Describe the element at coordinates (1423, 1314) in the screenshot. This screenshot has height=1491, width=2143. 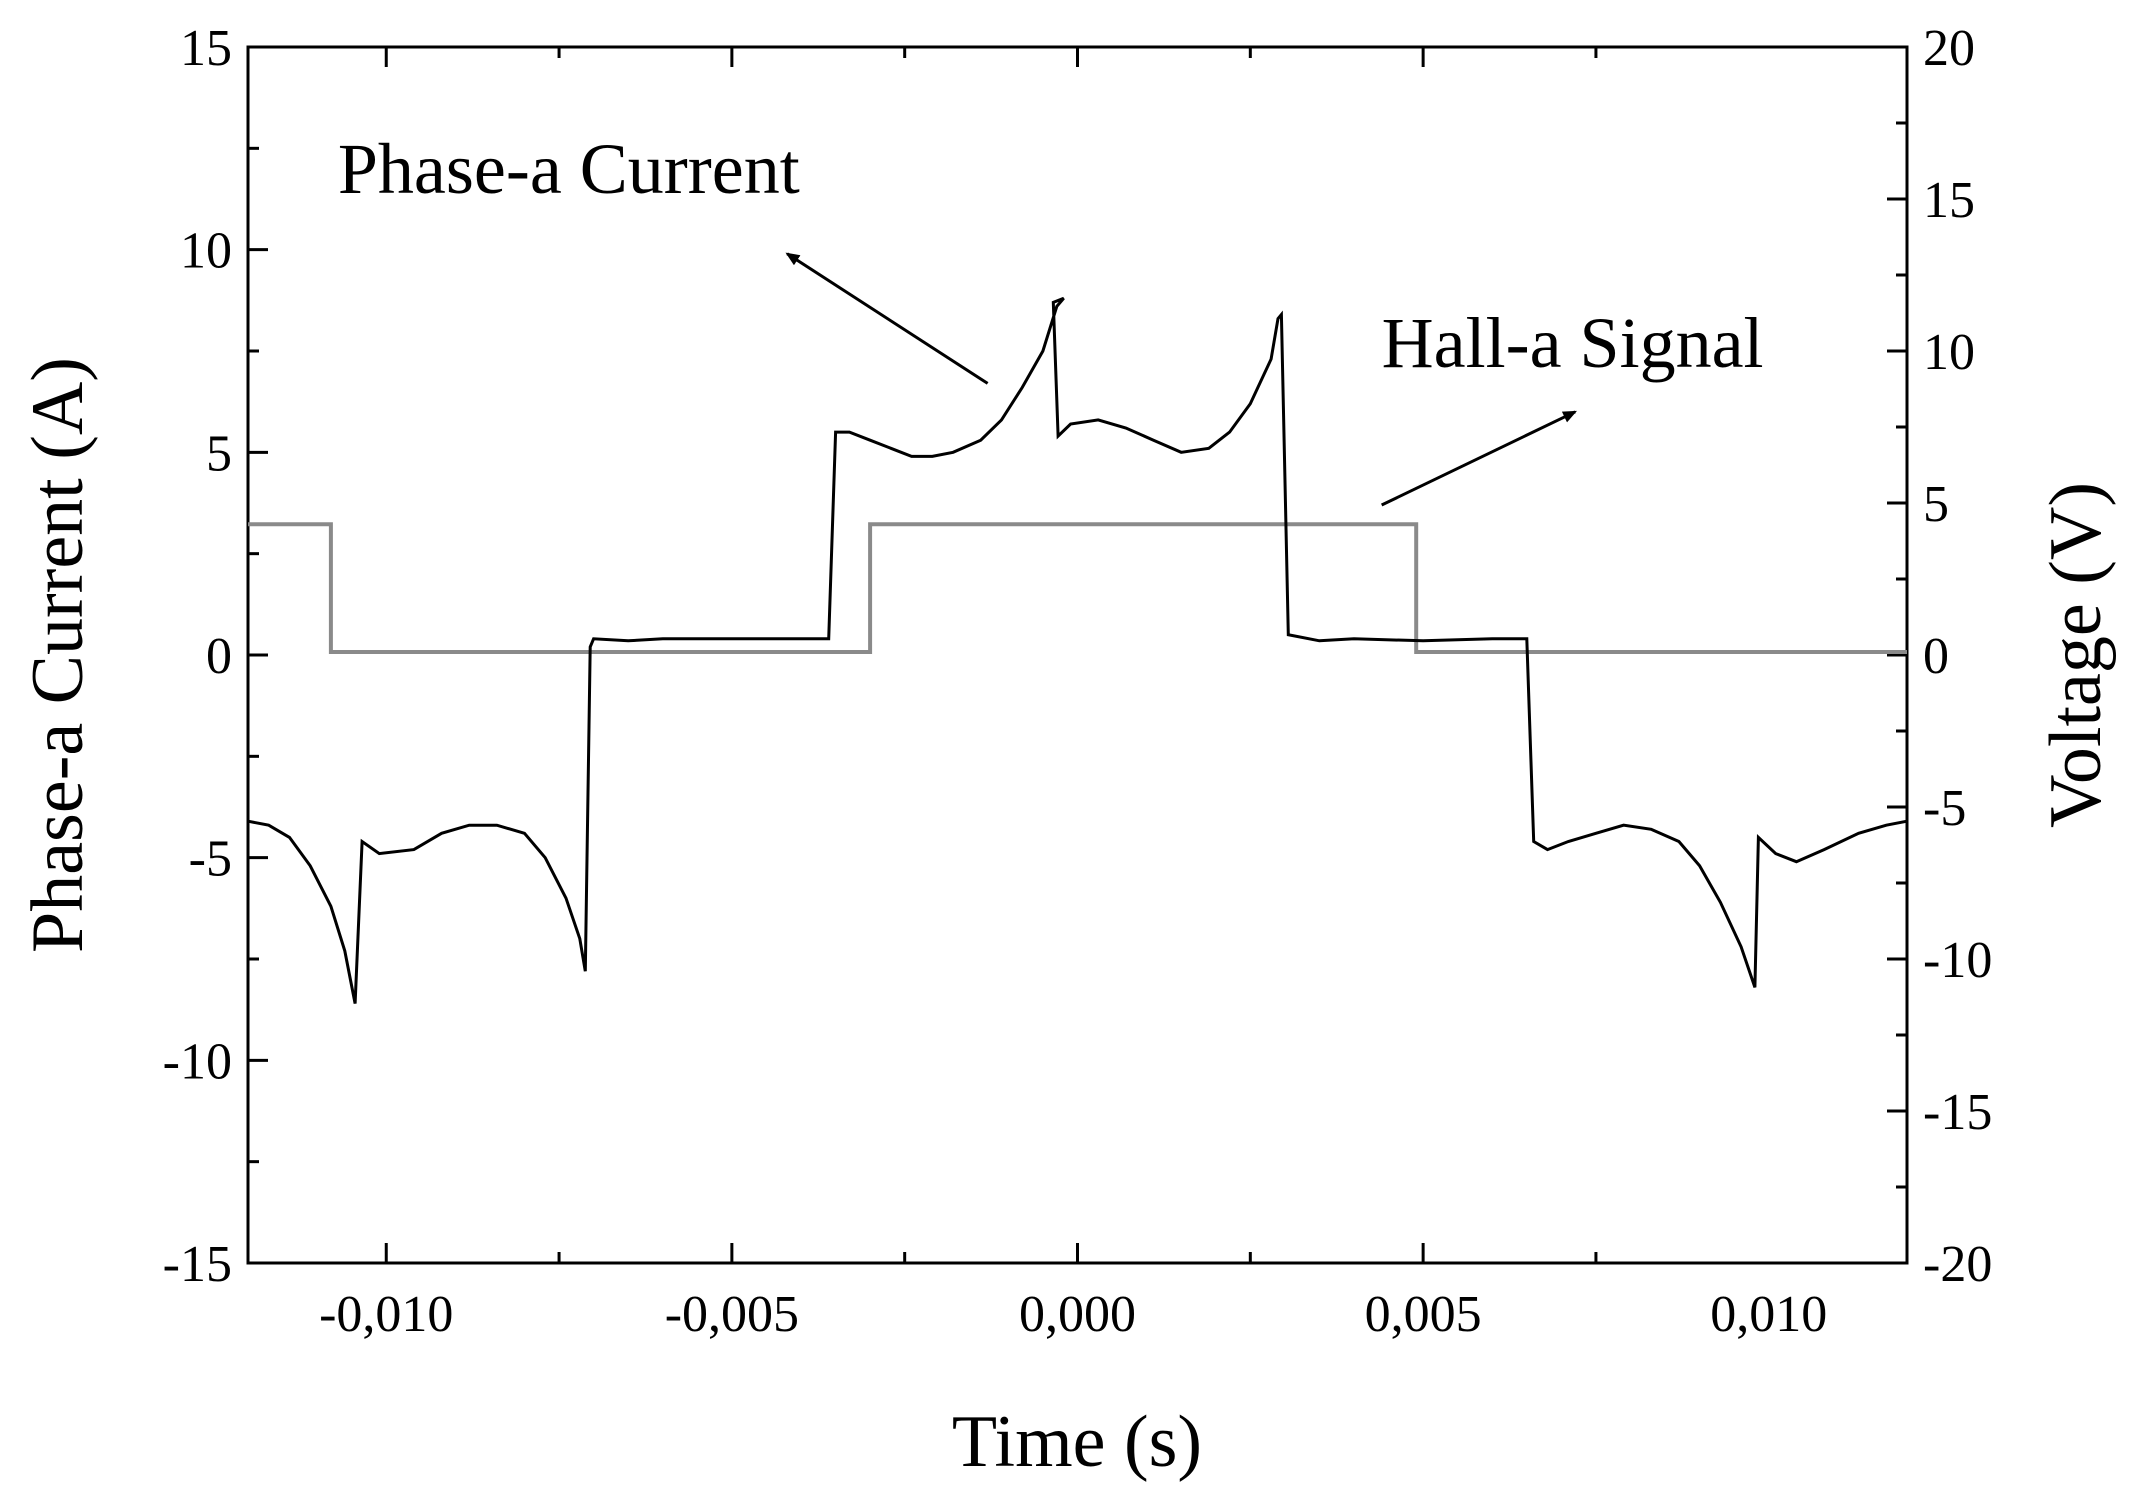
I see `x-tick-label: 0,005` at that location.